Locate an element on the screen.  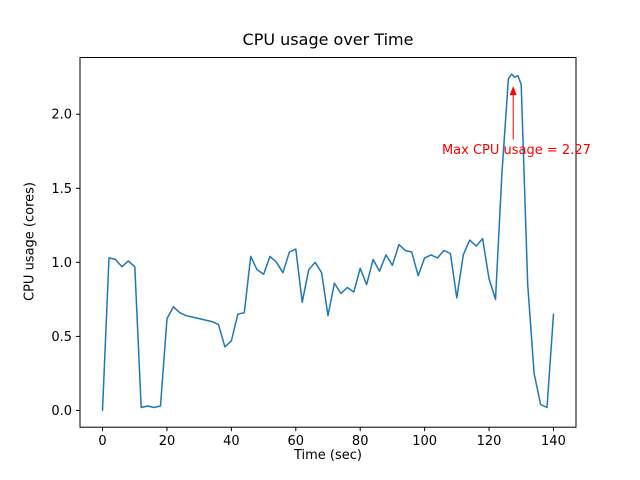
x-tick-label: 80 is located at coordinates (360, 441).